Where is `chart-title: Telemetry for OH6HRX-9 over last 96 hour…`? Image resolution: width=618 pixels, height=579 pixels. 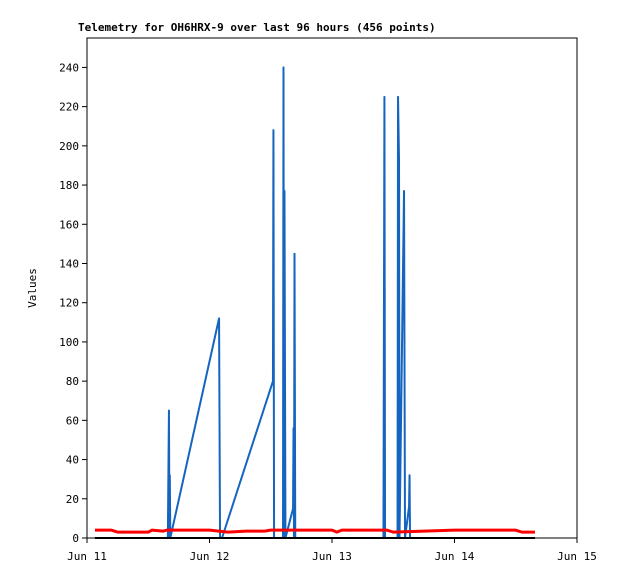 chart-title: Telemetry for OH6HRX-9 over last 96 hour… is located at coordinates (257, 27).